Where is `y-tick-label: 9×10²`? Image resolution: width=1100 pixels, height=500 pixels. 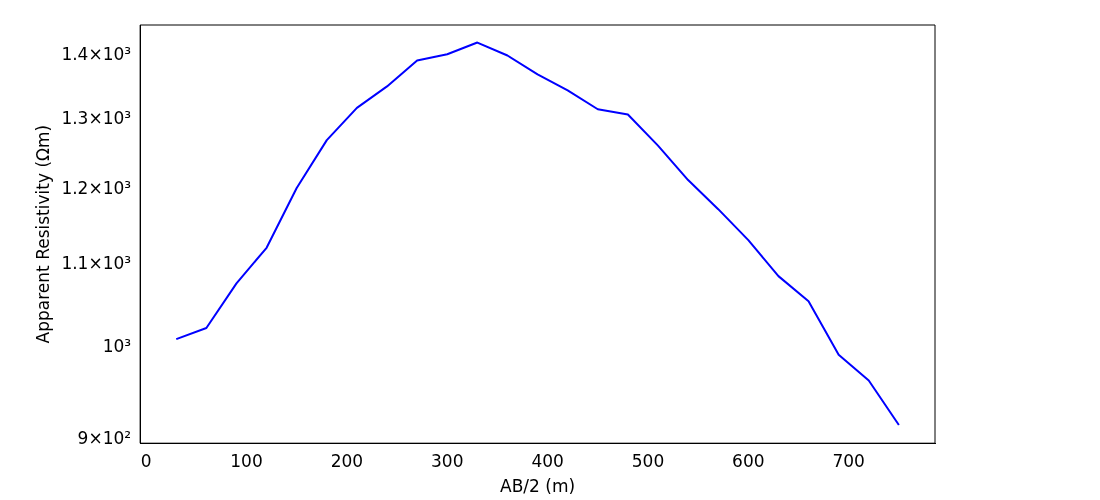
y-tick-label: 9×10² is located at coordinates (104, 437).